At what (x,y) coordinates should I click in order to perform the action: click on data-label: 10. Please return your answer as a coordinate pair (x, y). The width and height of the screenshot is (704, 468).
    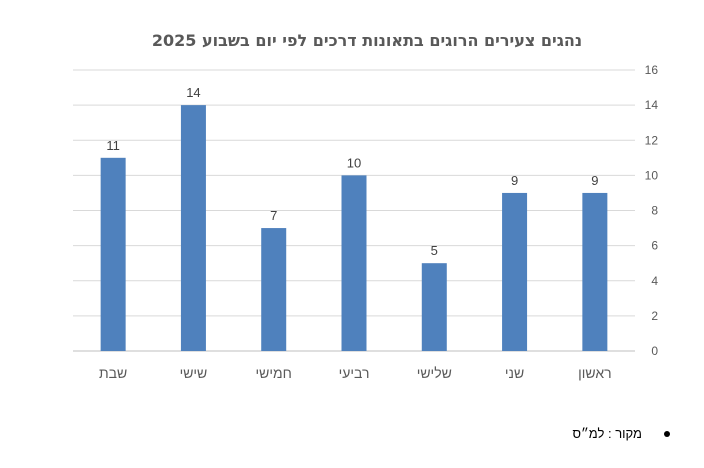
    Looking at the image, I should click on (354, 162).